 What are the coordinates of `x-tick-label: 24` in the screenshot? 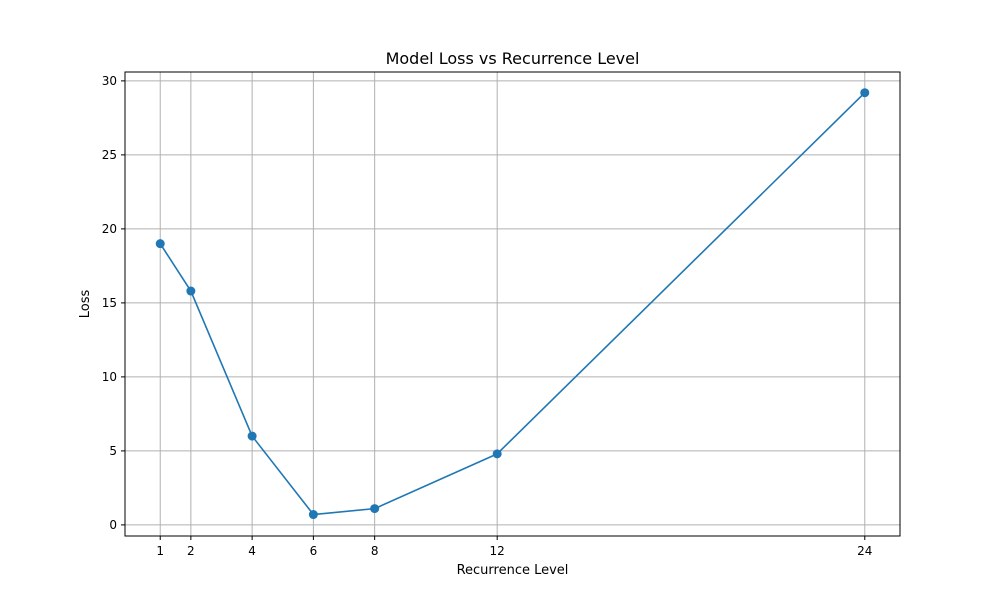 It's located at (864, 551).